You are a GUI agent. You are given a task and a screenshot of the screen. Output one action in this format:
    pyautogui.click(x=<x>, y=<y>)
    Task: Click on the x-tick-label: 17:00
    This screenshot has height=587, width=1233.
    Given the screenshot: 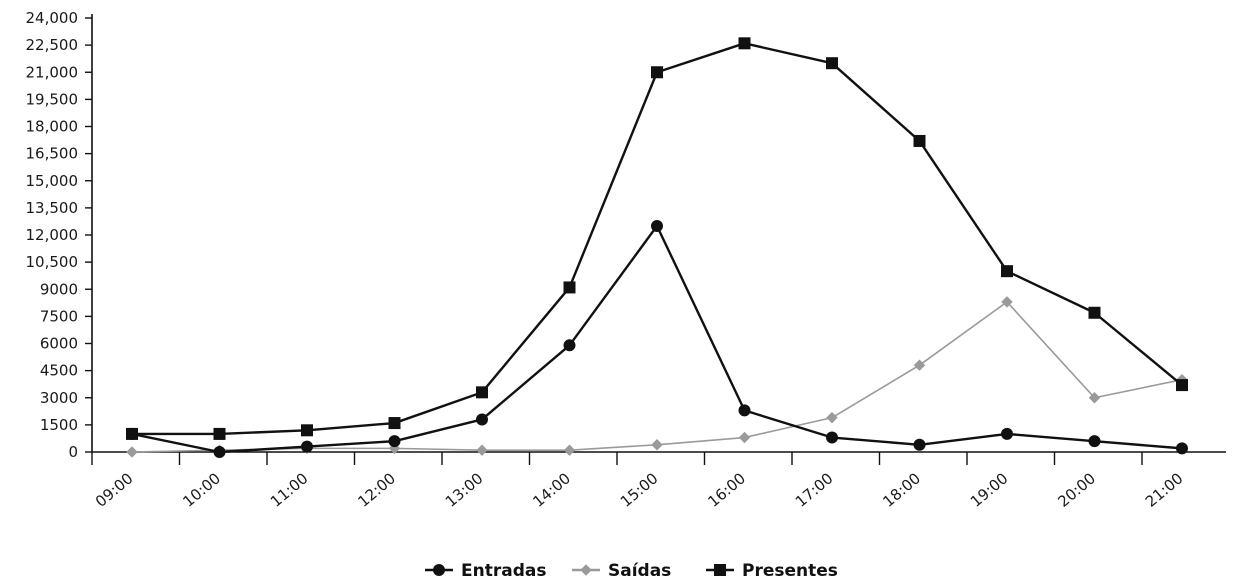 What is the action you would take?
    pyautogui.click(x=814, y=490)
    